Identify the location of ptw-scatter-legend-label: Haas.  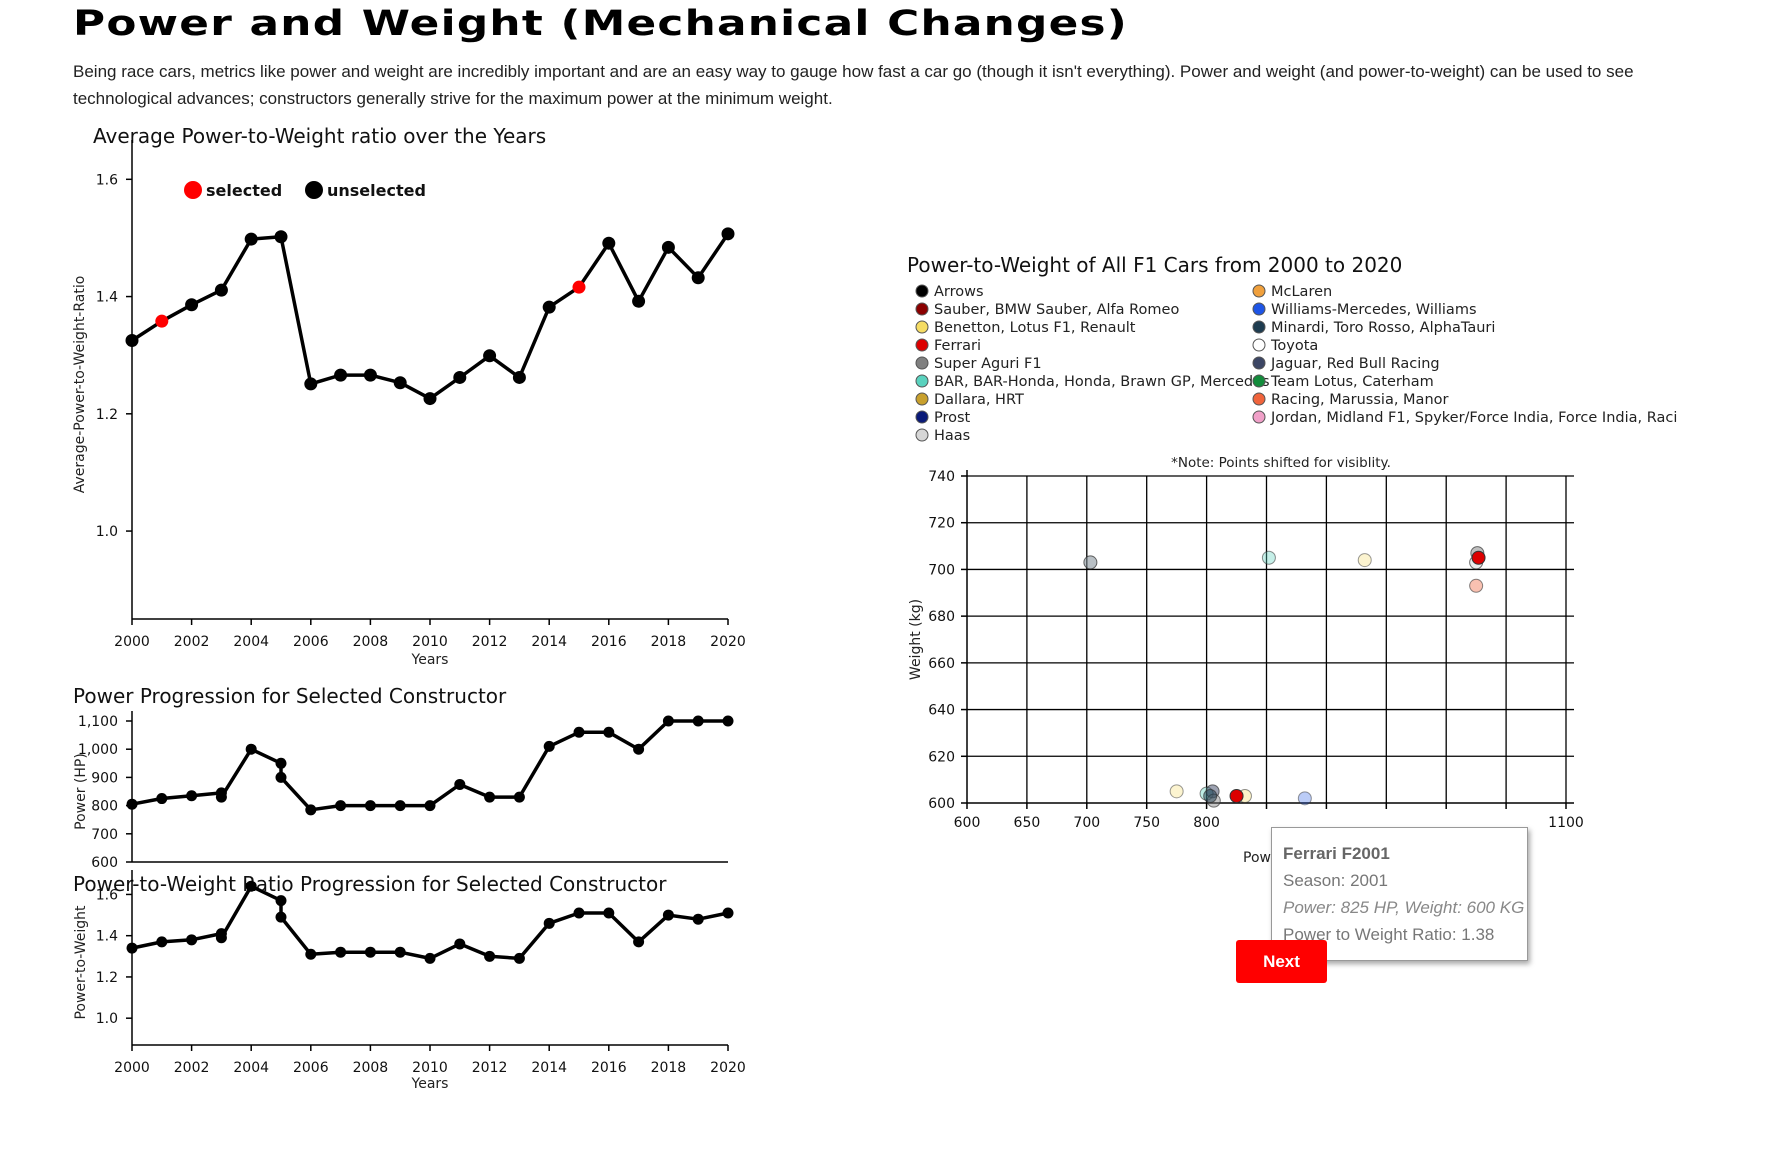
(952, 436).